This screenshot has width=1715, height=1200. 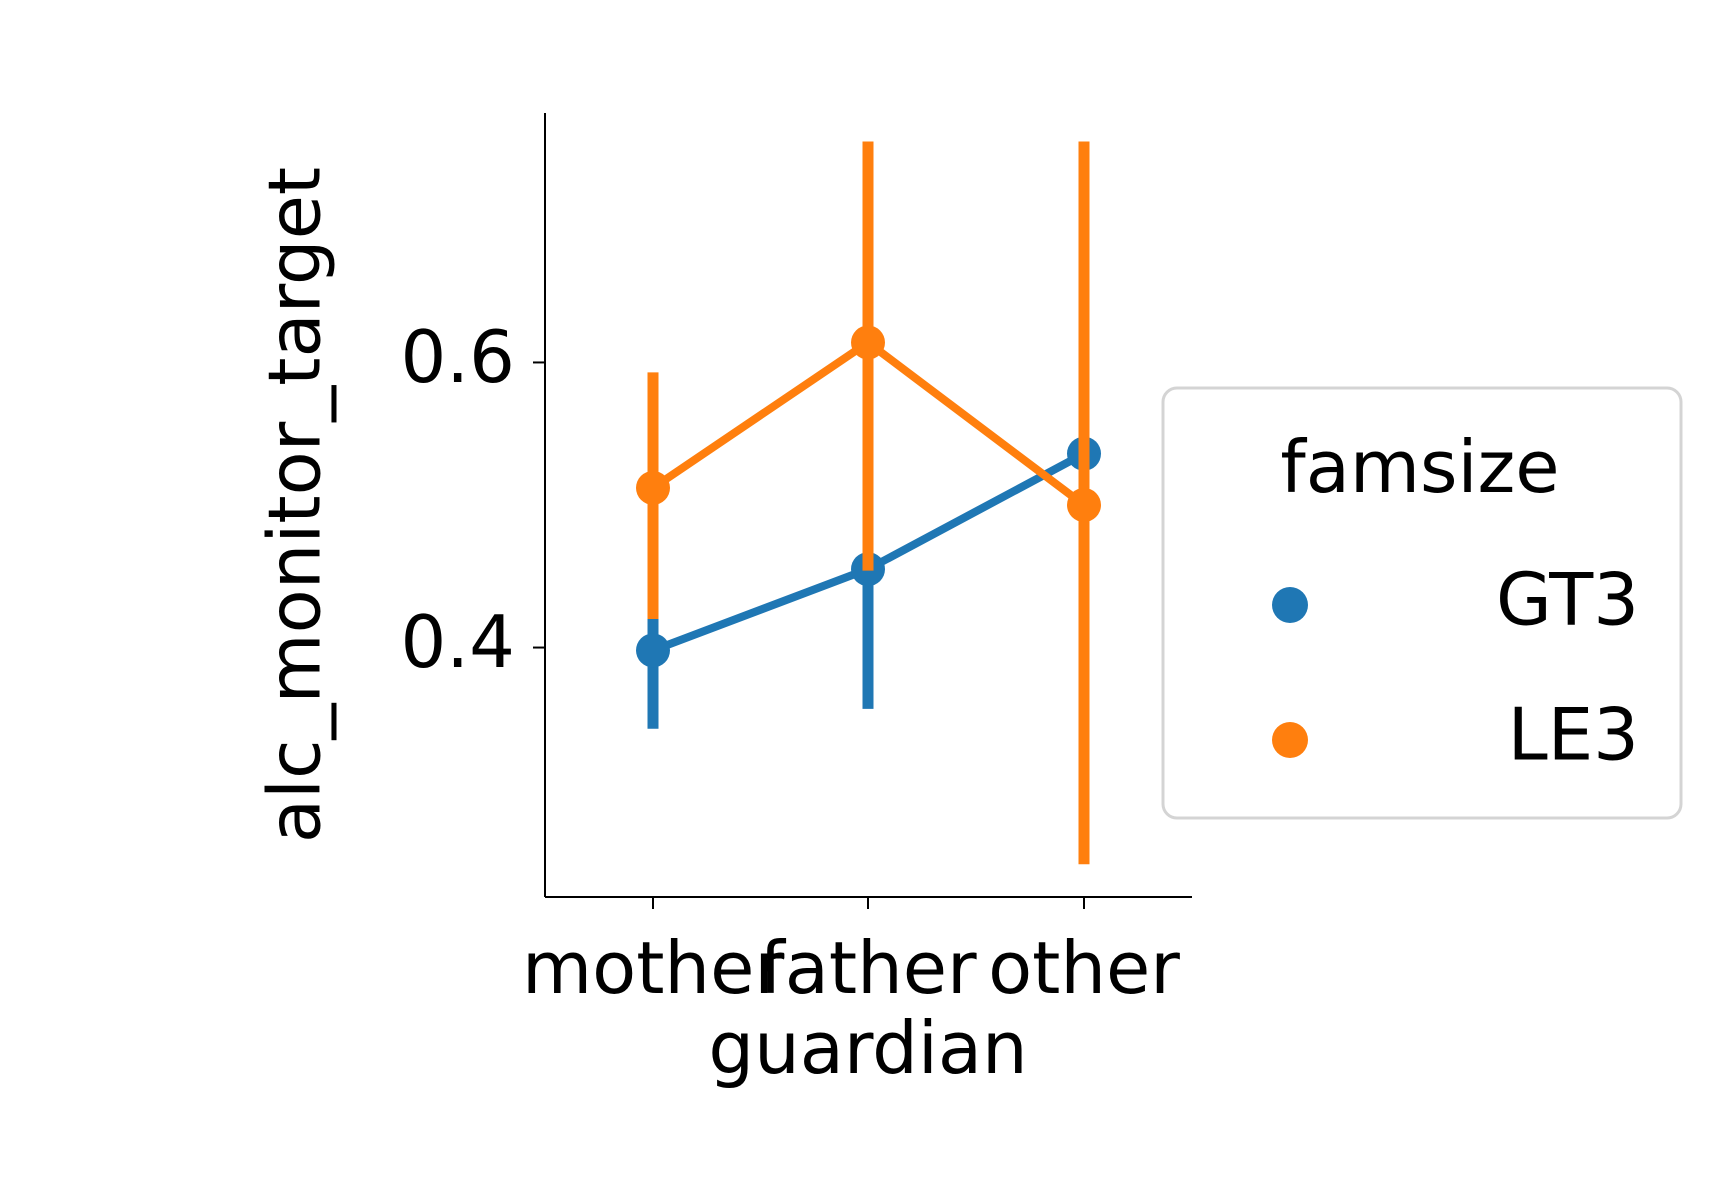 I want to click on y-tick-label: 0.4, so click(x=457, y=642).